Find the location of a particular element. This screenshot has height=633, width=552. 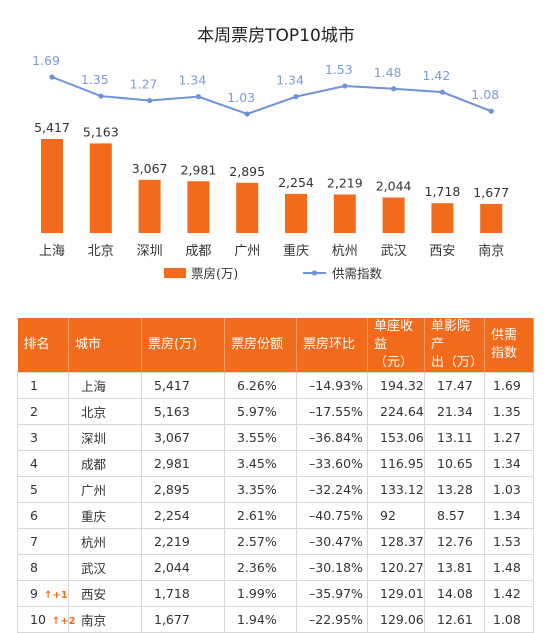

table-cell: 13.11 is located at coordinates (454, 437).